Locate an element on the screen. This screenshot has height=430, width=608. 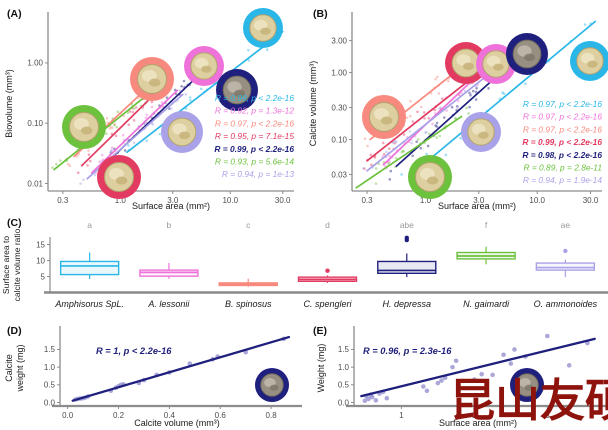
x-axis: 0.3 1.0 3.0 10.0 30.0 is located at coordinates (477, 197).